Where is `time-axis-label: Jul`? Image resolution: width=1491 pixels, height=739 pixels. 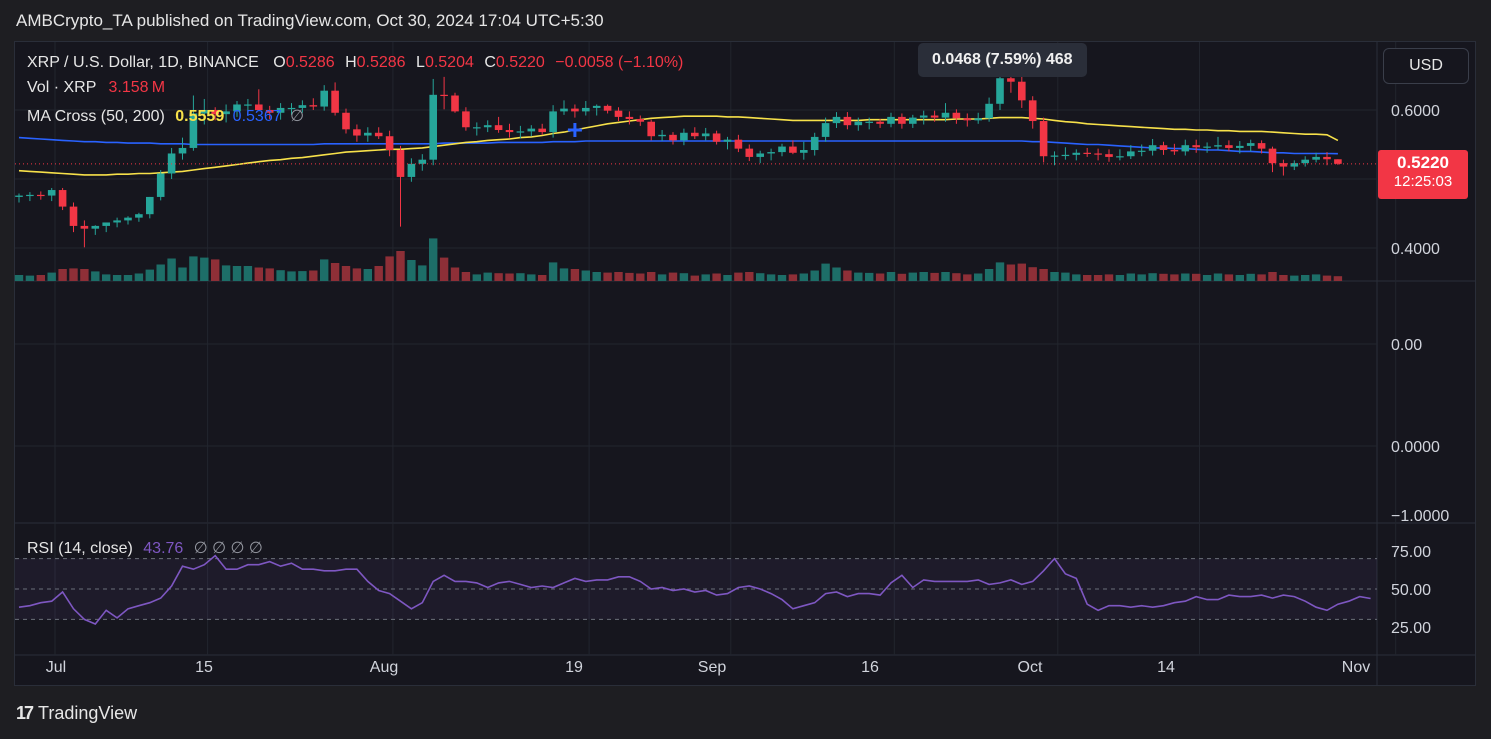
time-axis-label: Jul is located at coordinates (56, 667).